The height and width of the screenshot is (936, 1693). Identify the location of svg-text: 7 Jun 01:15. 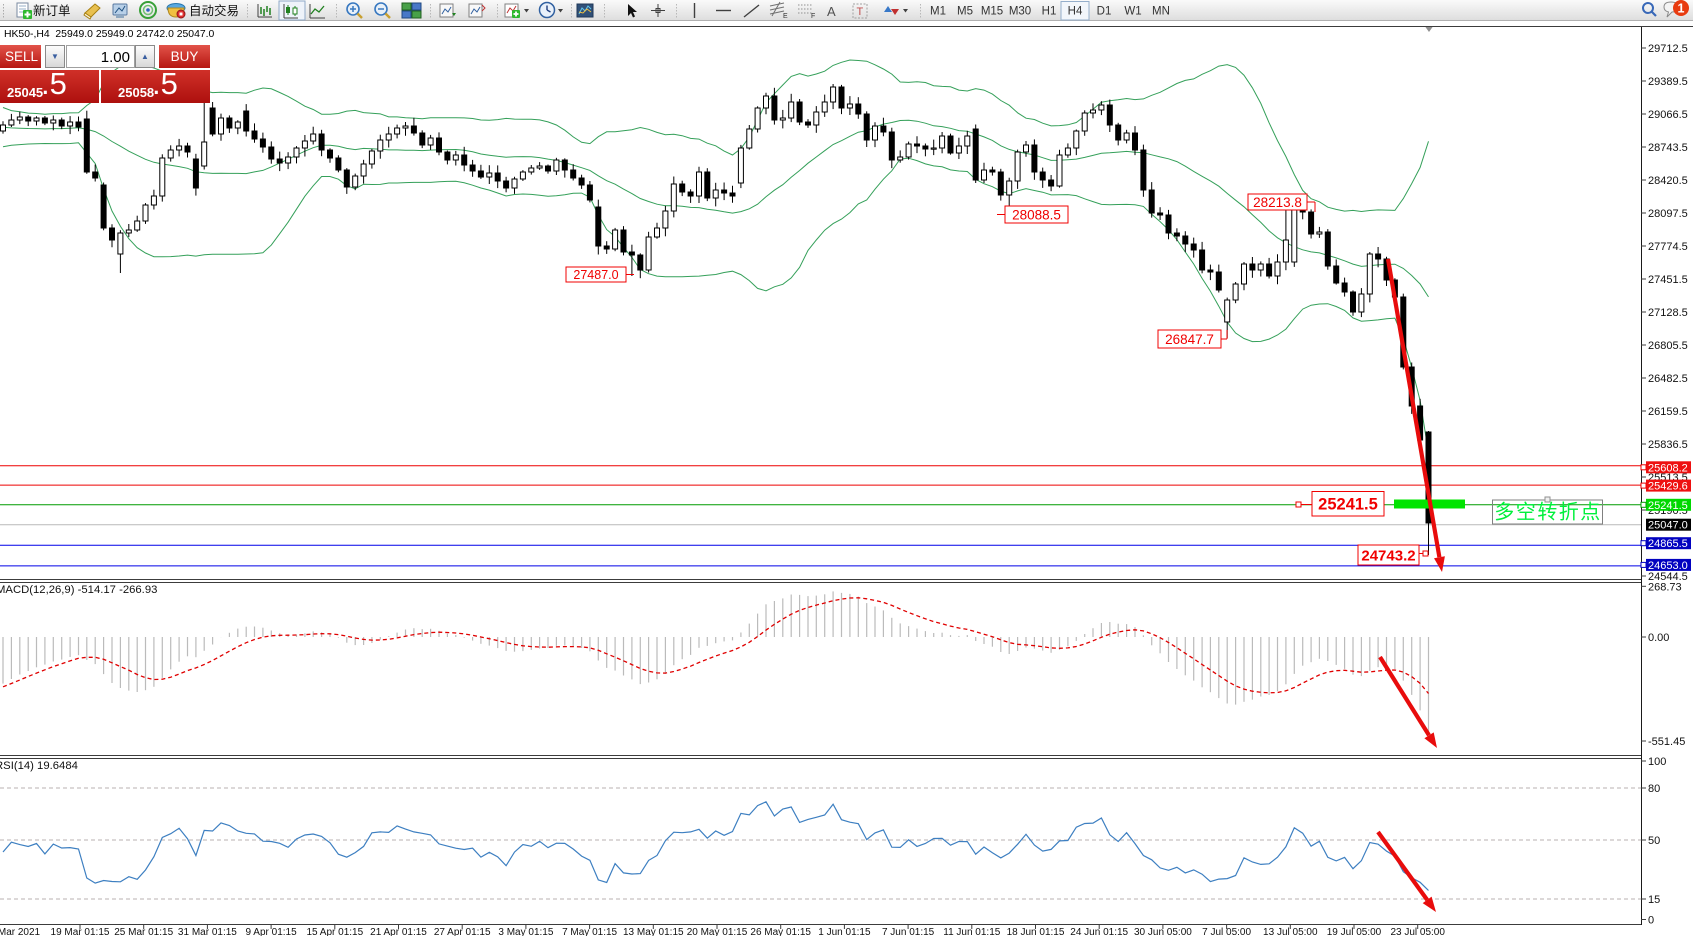
(908, 931).